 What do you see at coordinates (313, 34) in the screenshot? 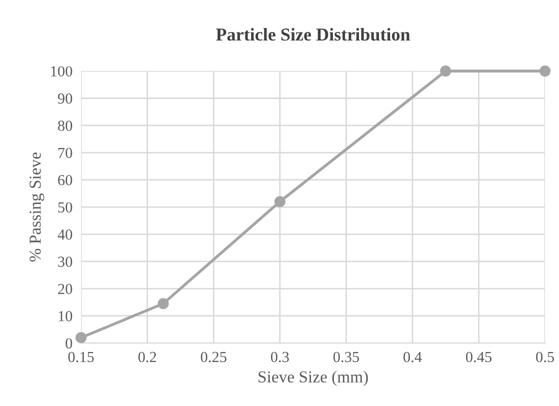
I see `chart-title: Particle Size Distribution` at bounding box center [313, 34].